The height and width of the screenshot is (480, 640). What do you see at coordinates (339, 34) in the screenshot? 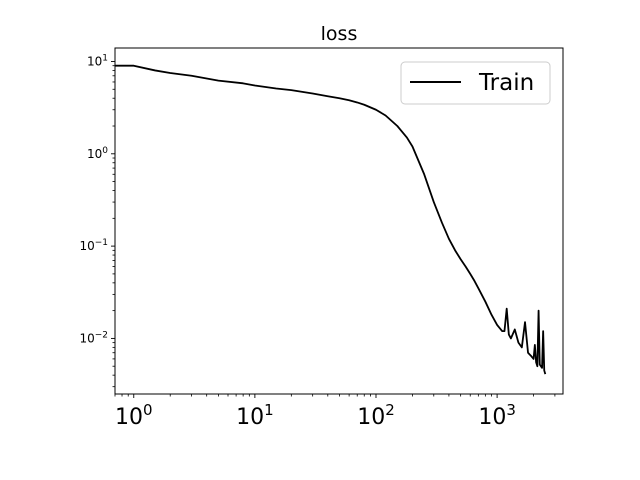
I see `chart-title: loss` at bounding box center [339, 34].